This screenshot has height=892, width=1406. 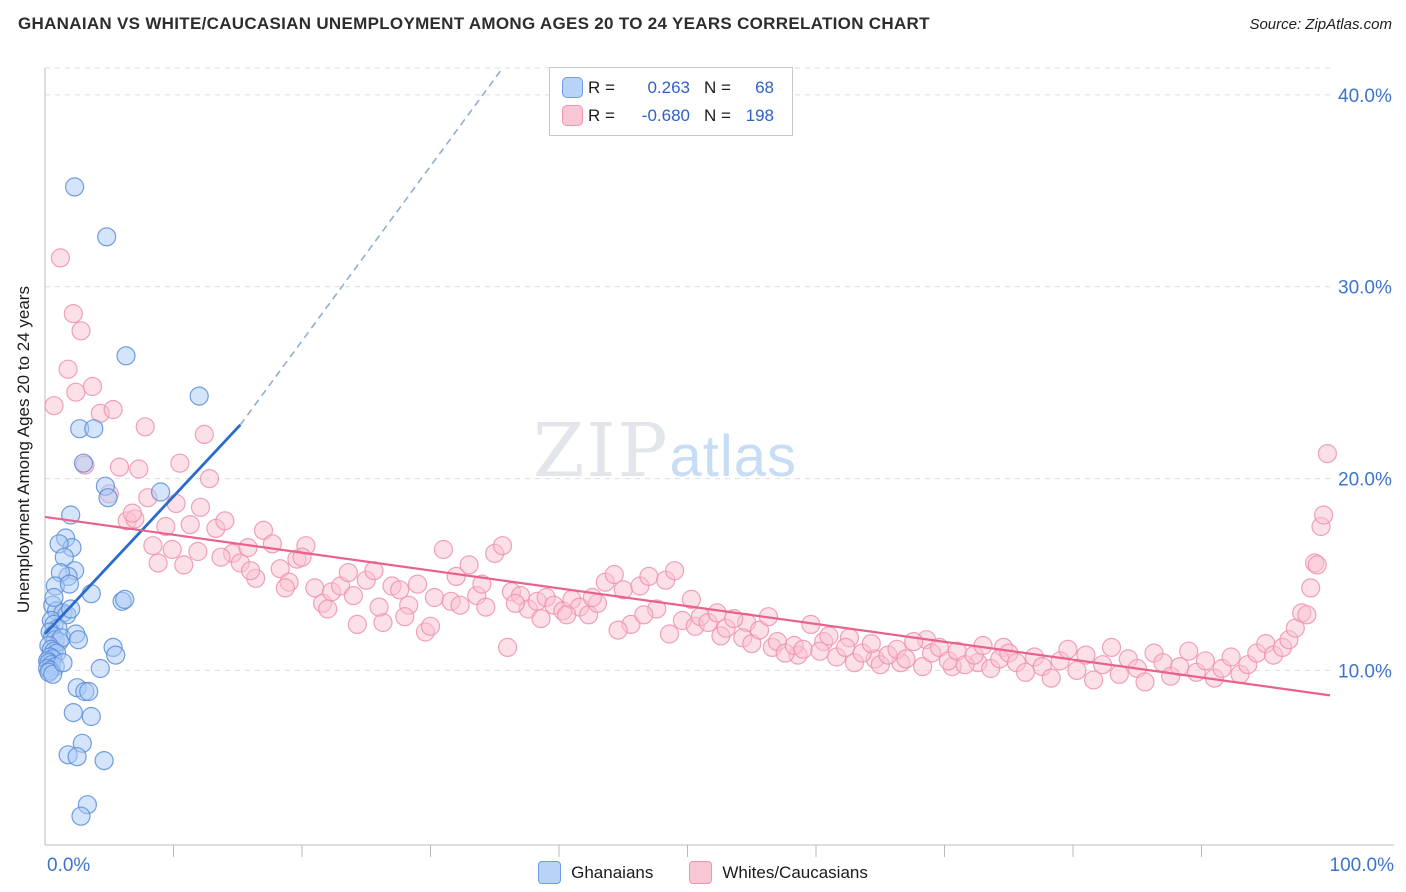 I want to click on x-min-label: 0.0%, so click(x=68, y=865).